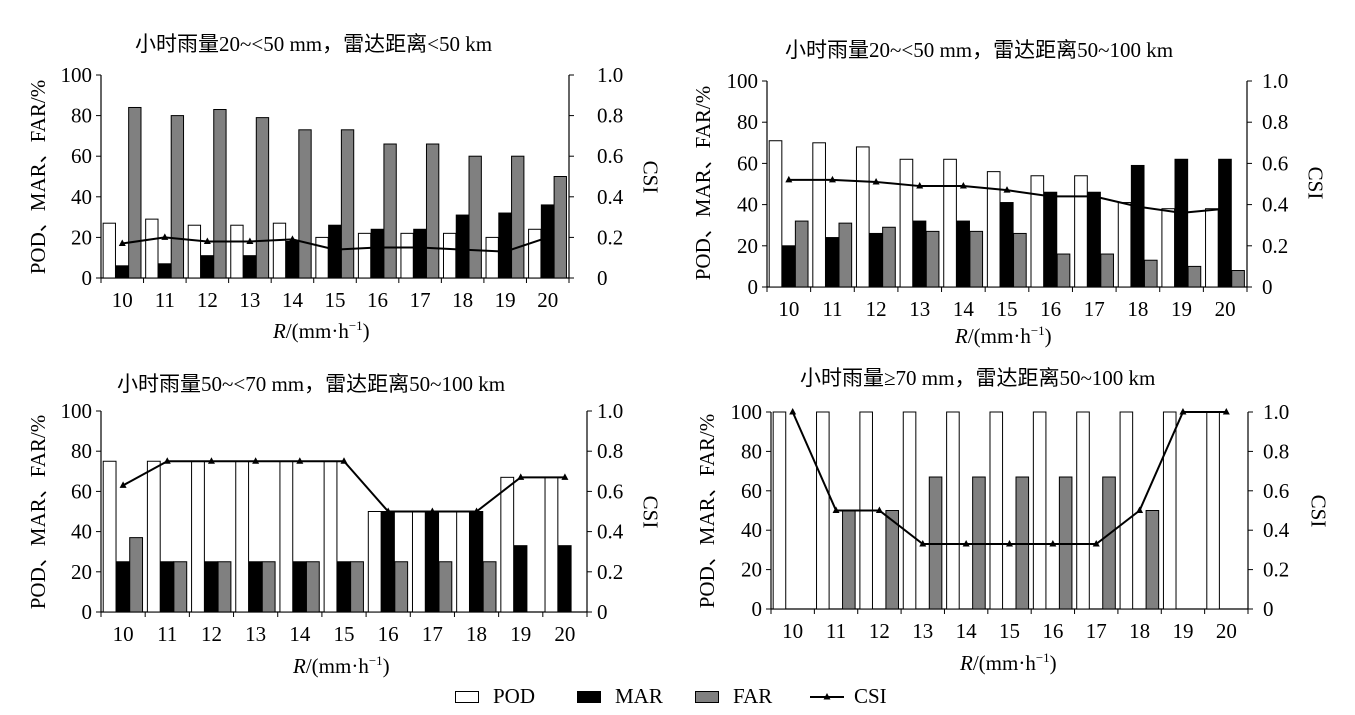 The width and height of the screenshot is (1355, 715). I want to click on legend-label: POD, so click(514, 696).